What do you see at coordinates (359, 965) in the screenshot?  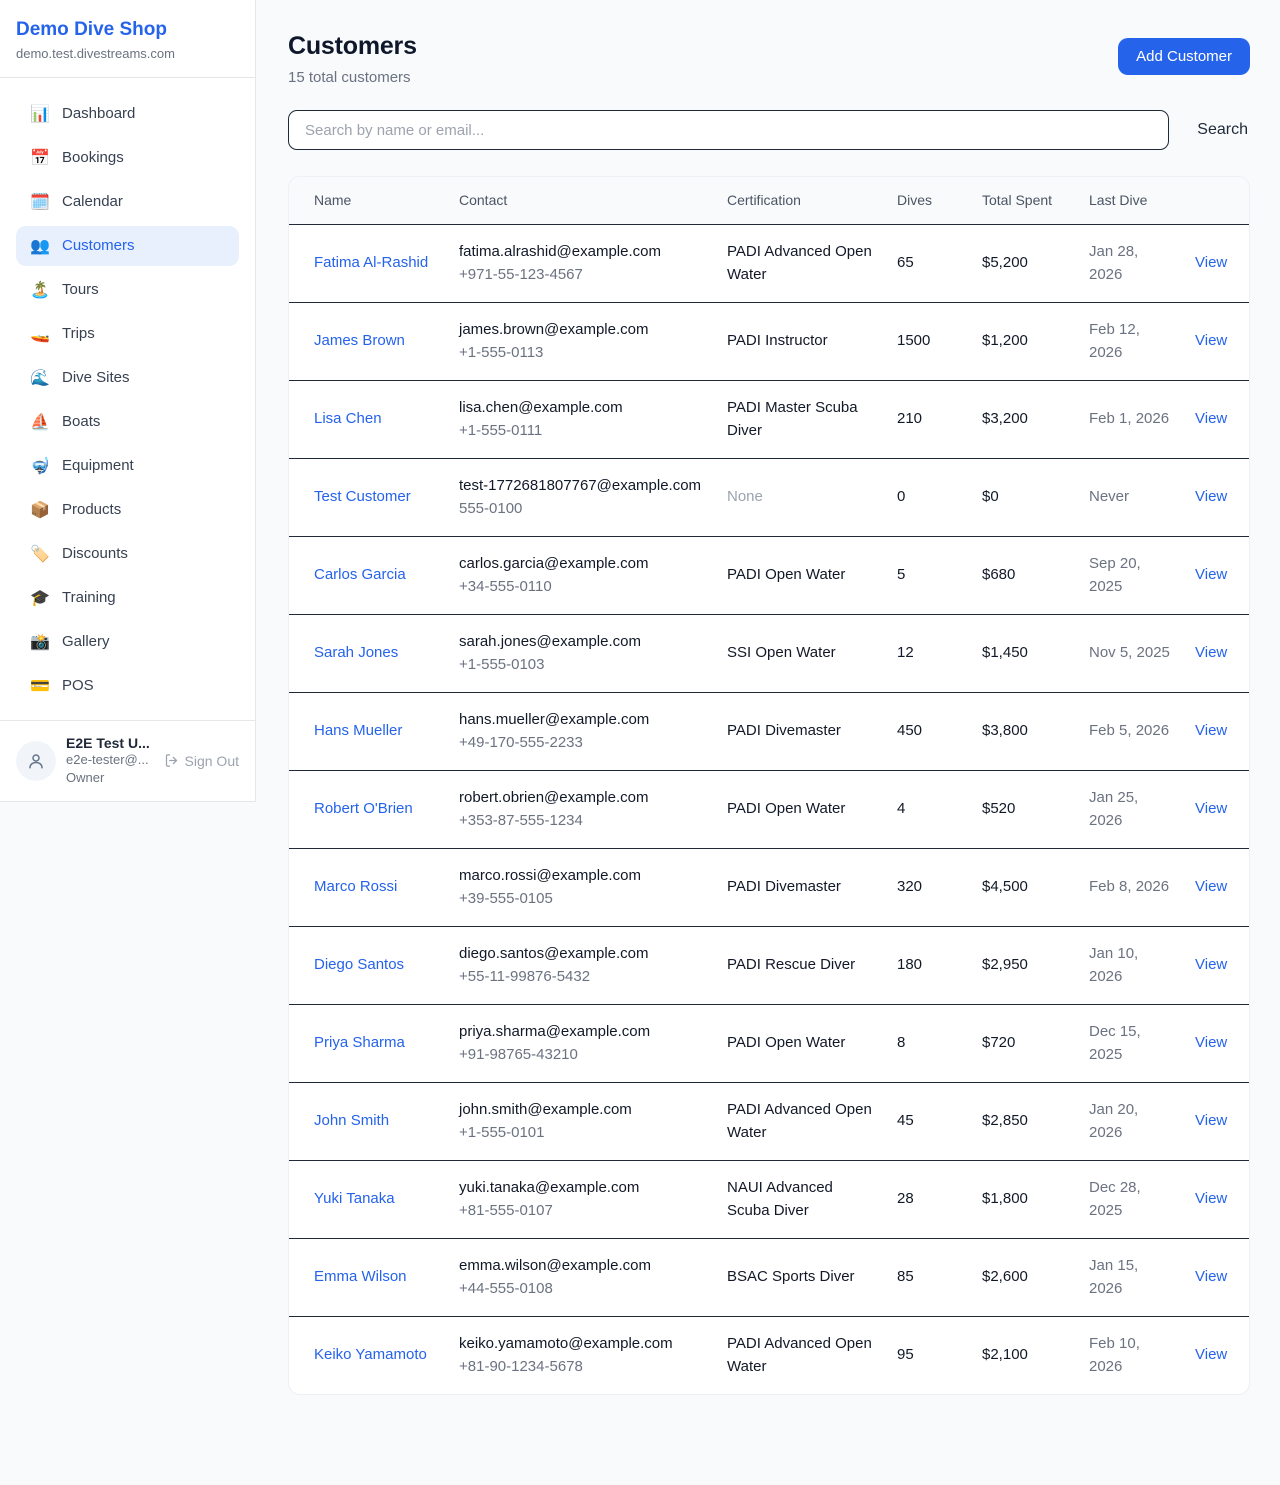 I see `customer-name-link: Diego Santos` at bounding box center [359, 965].